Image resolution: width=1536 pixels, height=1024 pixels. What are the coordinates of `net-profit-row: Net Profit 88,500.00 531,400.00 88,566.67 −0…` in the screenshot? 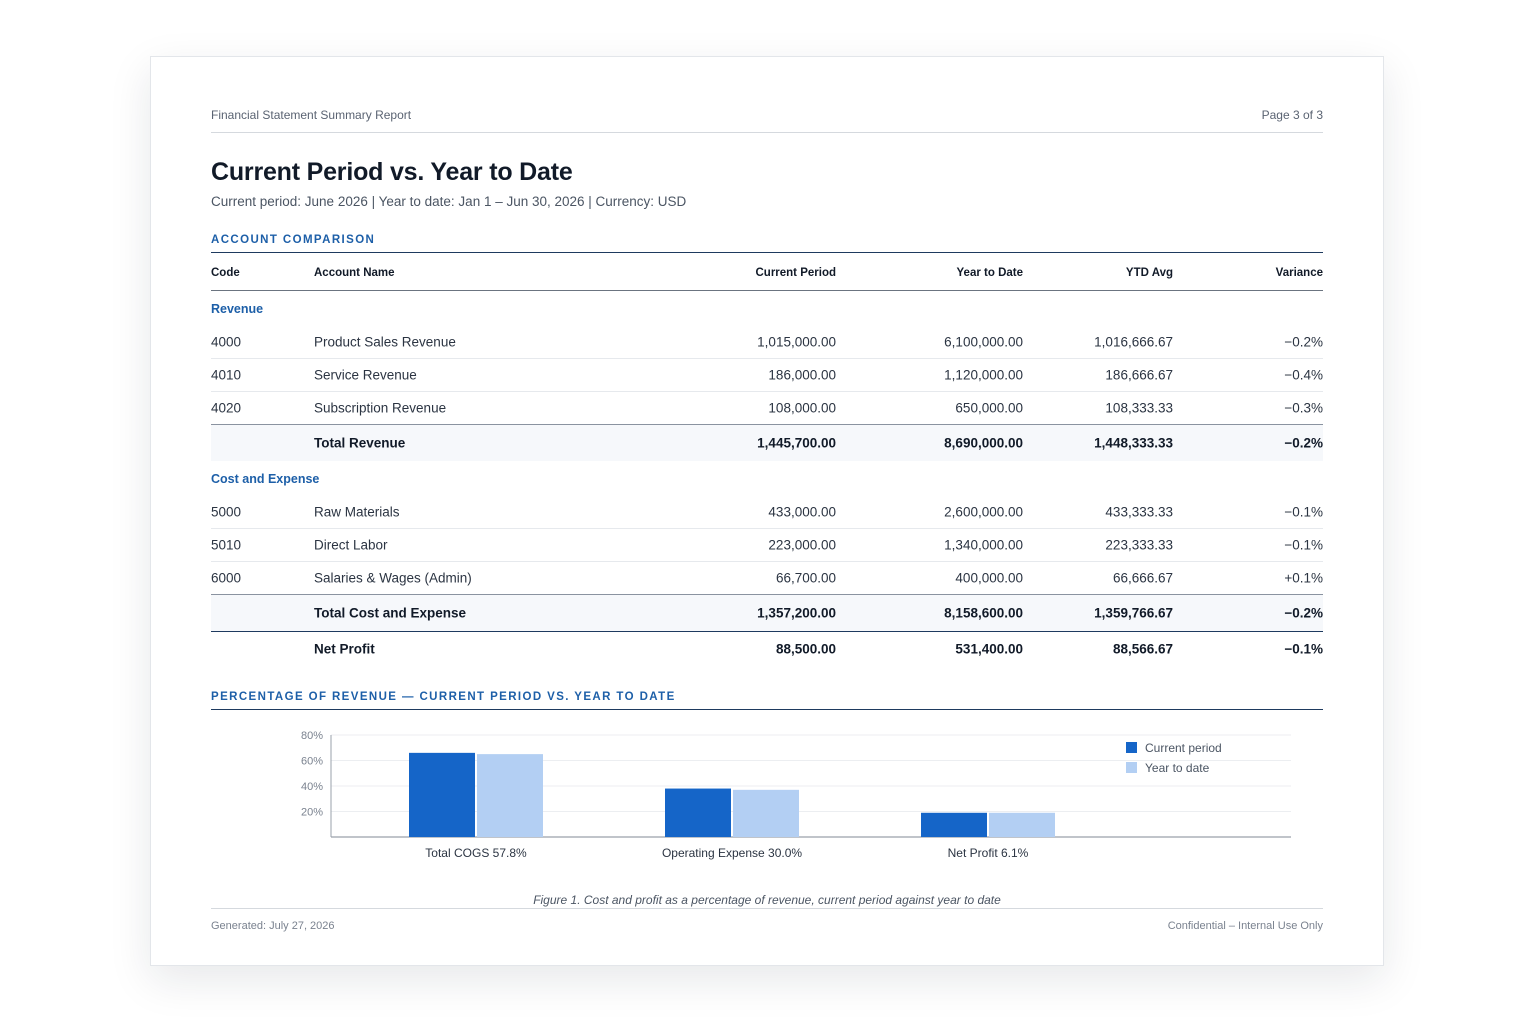 It's located at (767, 648).